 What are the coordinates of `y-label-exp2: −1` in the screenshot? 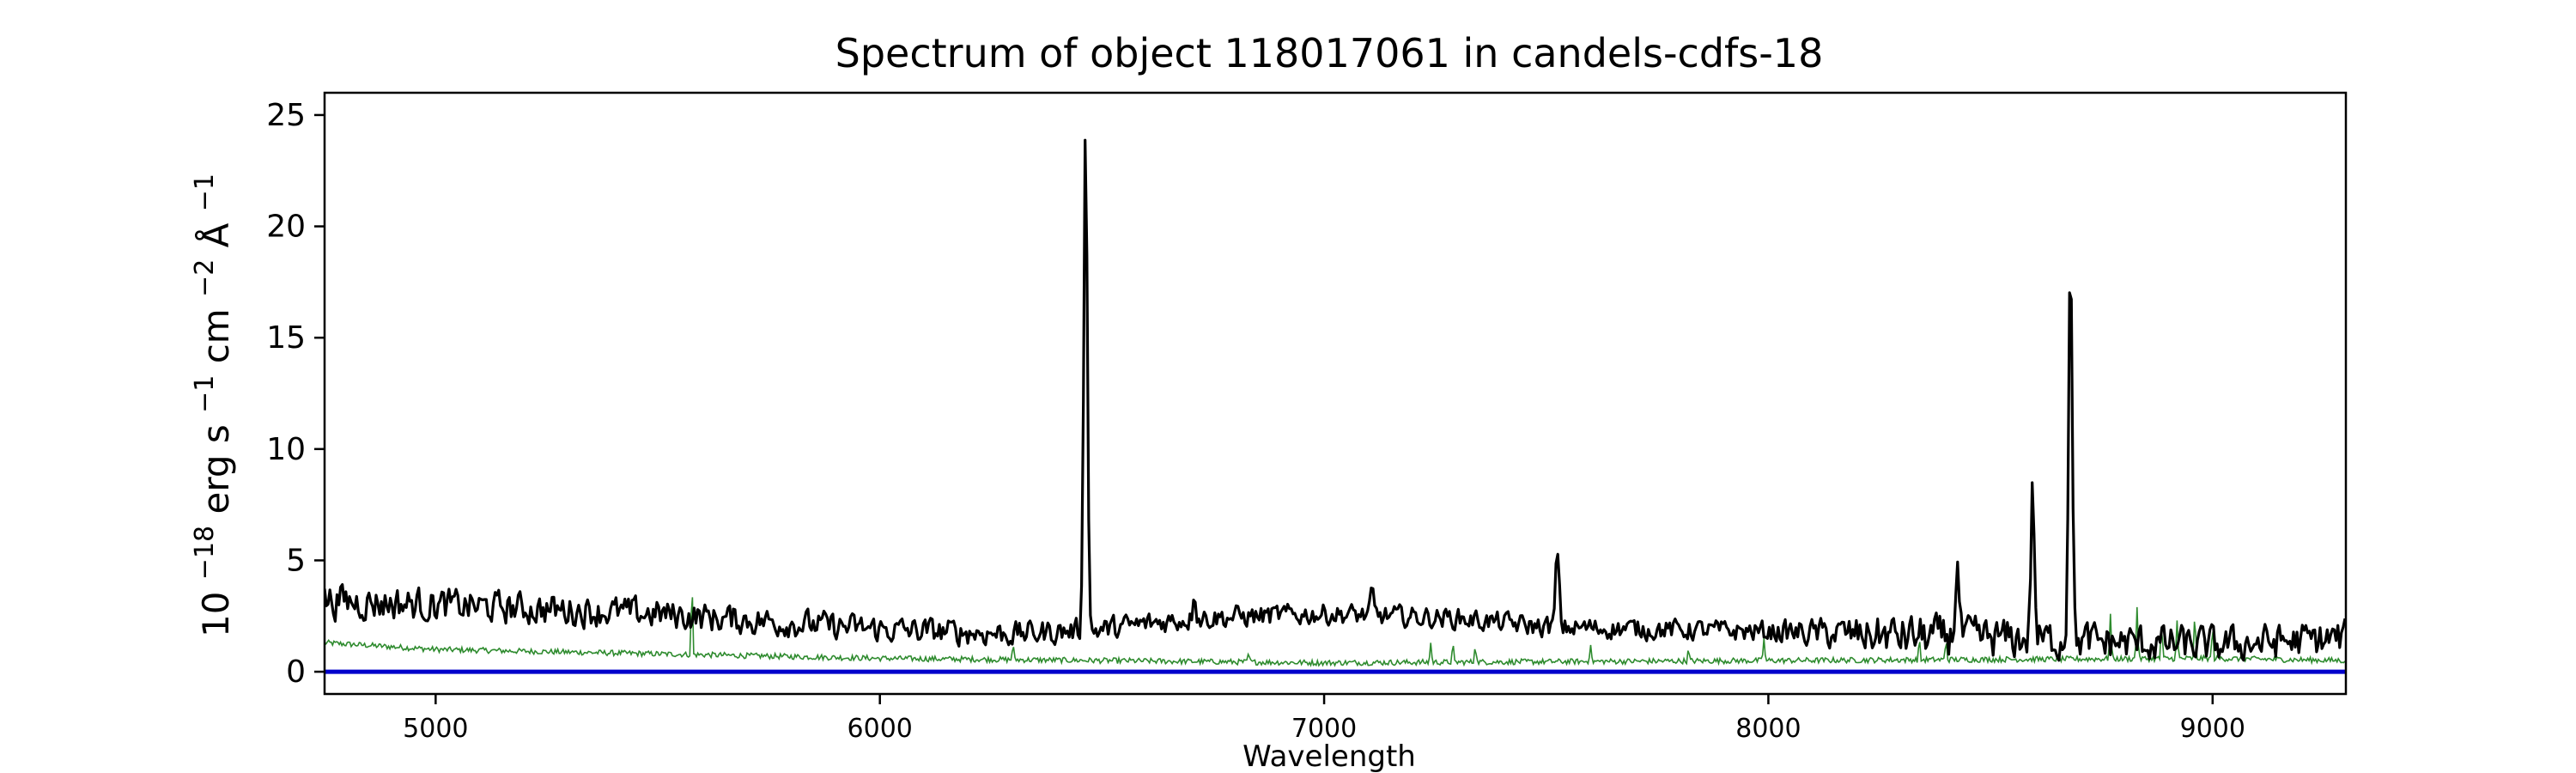 It's located at (205, 394).